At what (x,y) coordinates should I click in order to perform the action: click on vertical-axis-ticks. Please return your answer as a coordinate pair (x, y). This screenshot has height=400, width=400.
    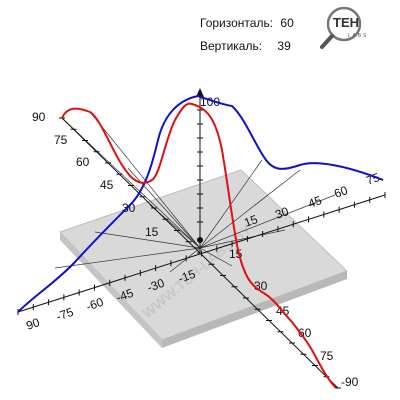
    Looking at the image, I should click on (200, 166).